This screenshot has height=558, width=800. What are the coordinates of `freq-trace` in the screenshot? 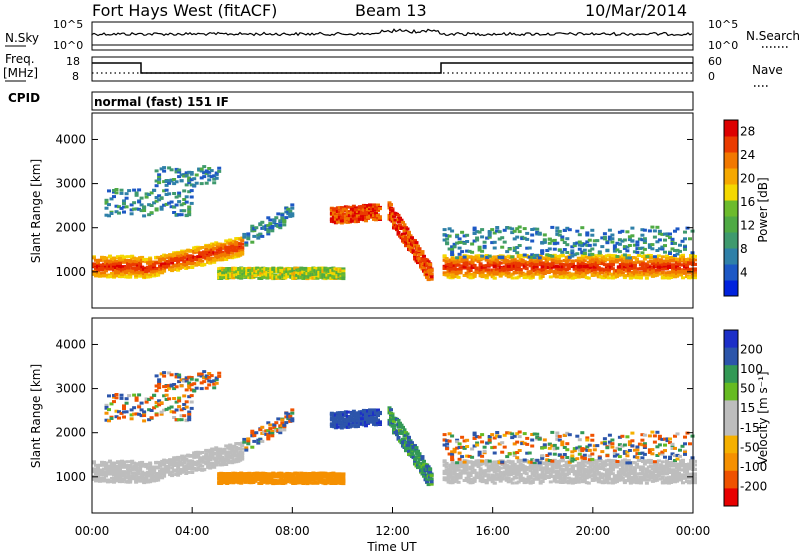 It's located at (392, 68).